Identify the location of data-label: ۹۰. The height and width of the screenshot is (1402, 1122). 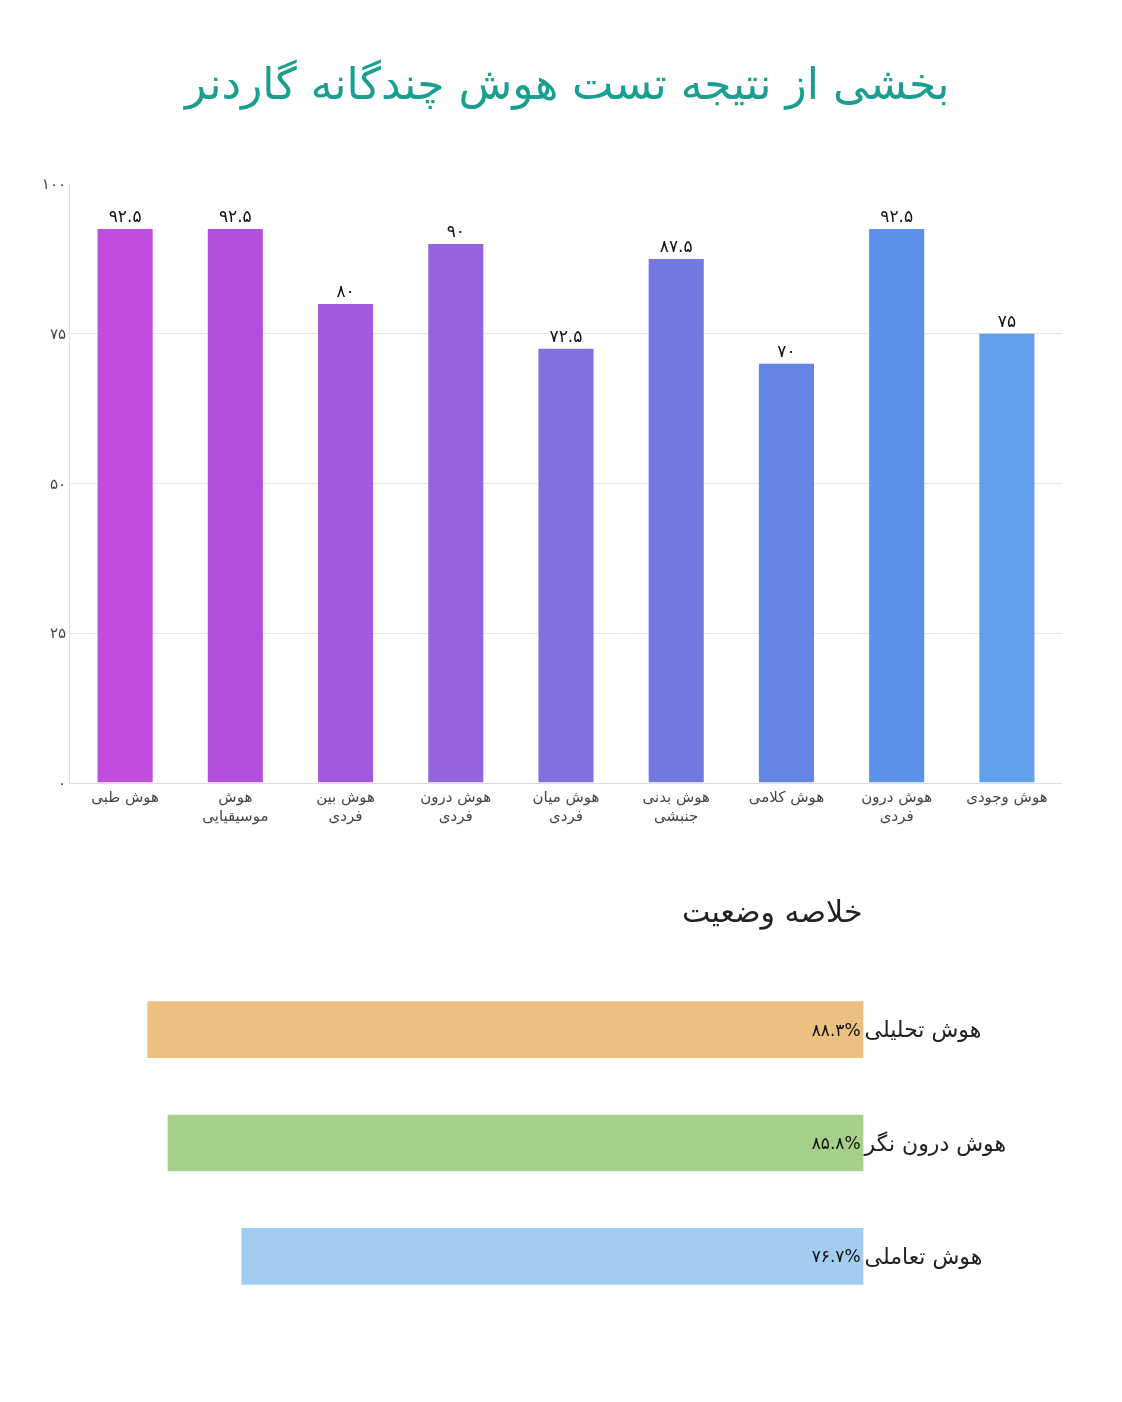
(455, 231).